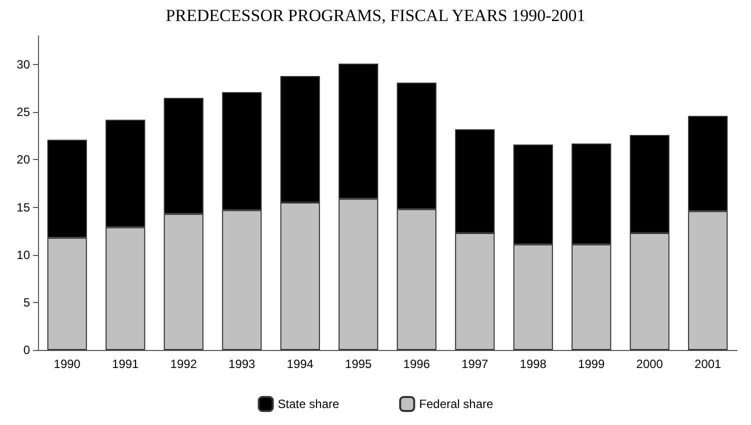 The height and width of the screenshot is (425, 751). Describe the element at coordinates (26, 302) in the screenshot. I see `y-tick-label: 5` at that location.